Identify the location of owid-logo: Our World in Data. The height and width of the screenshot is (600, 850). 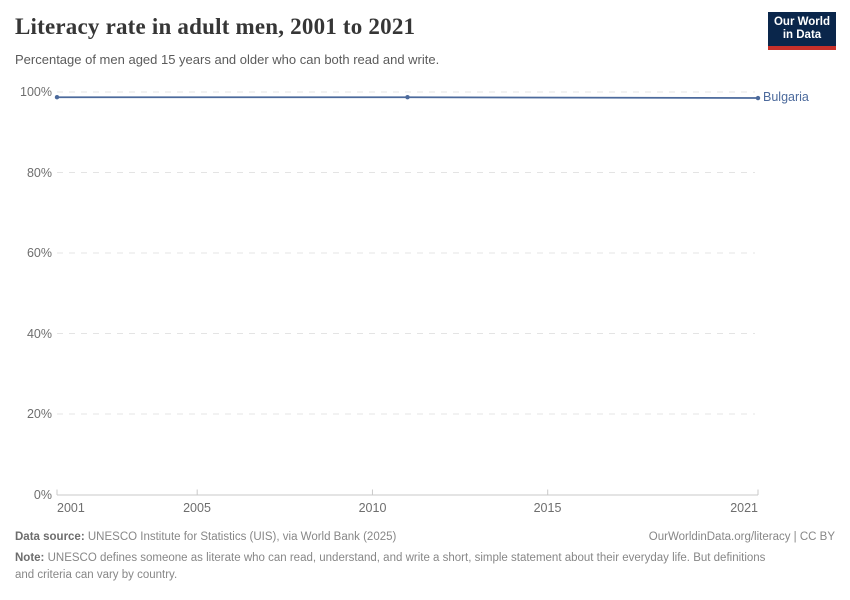
(802, 31).